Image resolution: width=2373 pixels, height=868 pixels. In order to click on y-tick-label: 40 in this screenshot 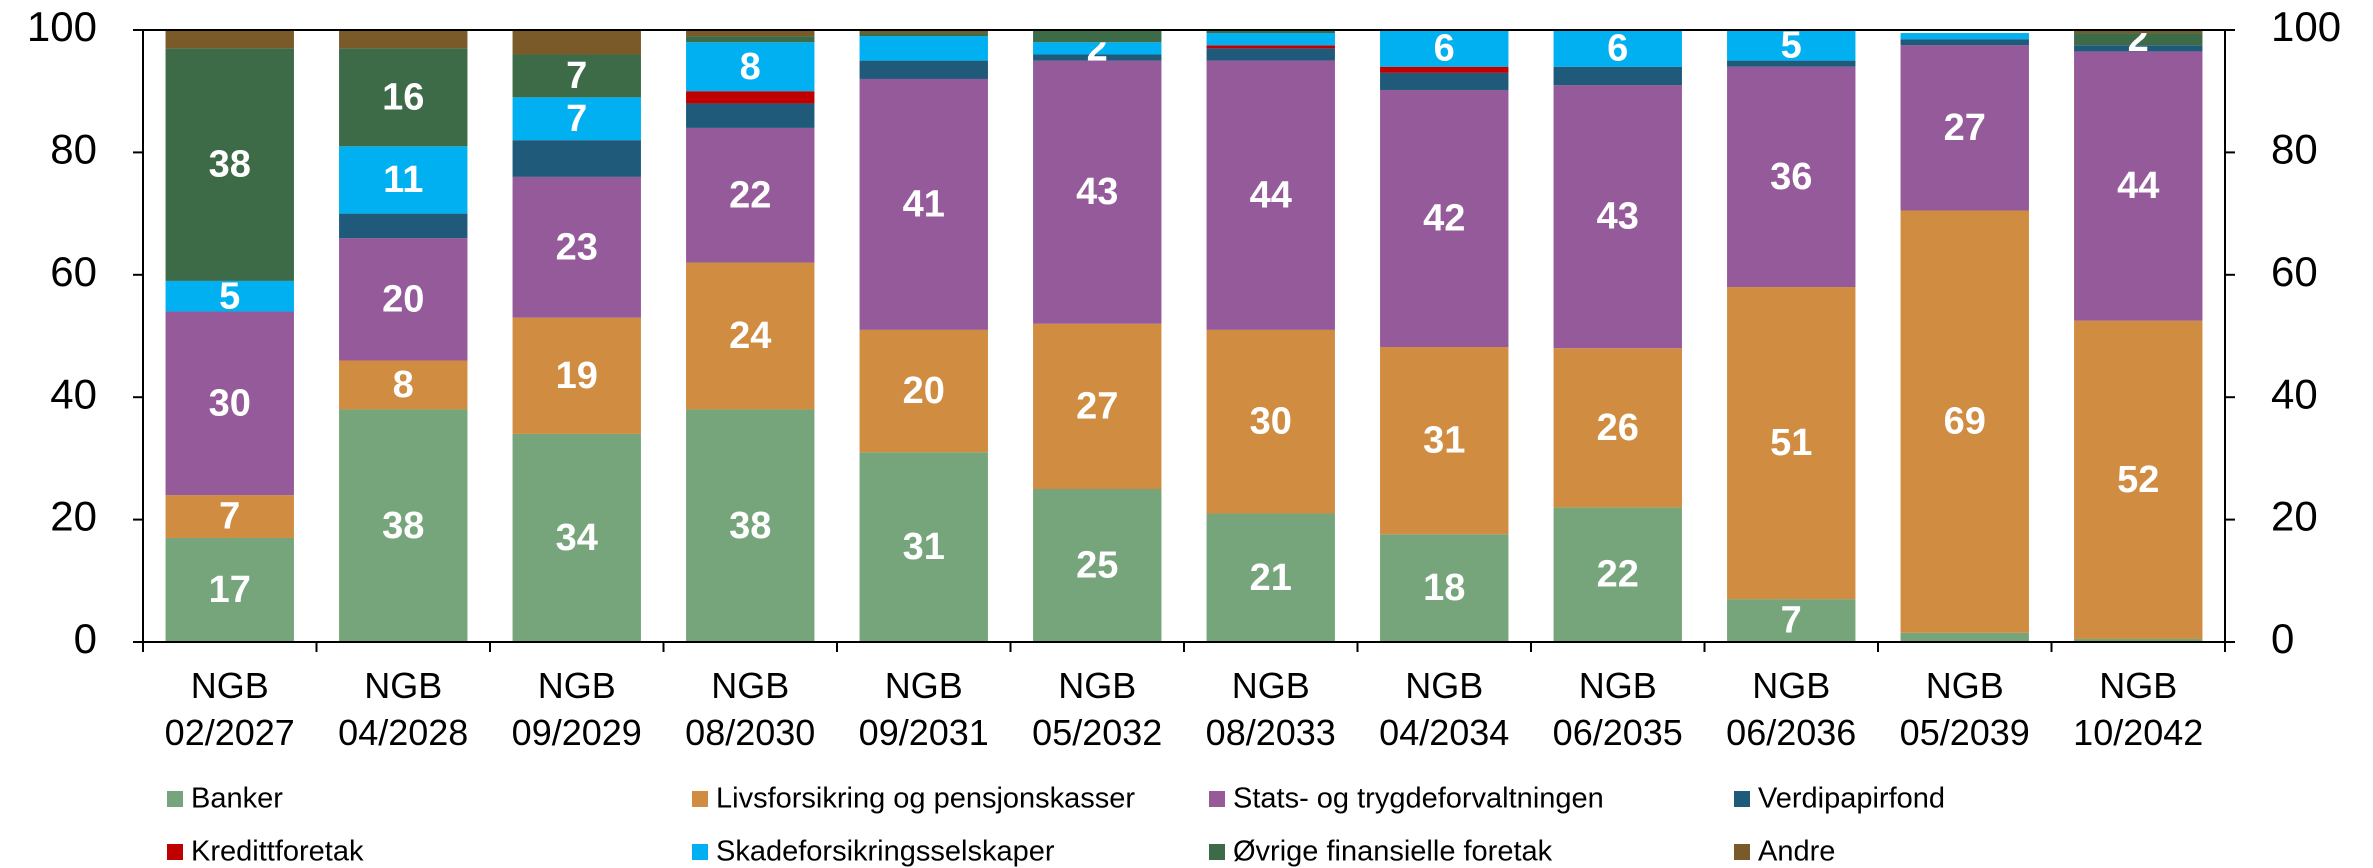, I will do `click(73, 393)`.